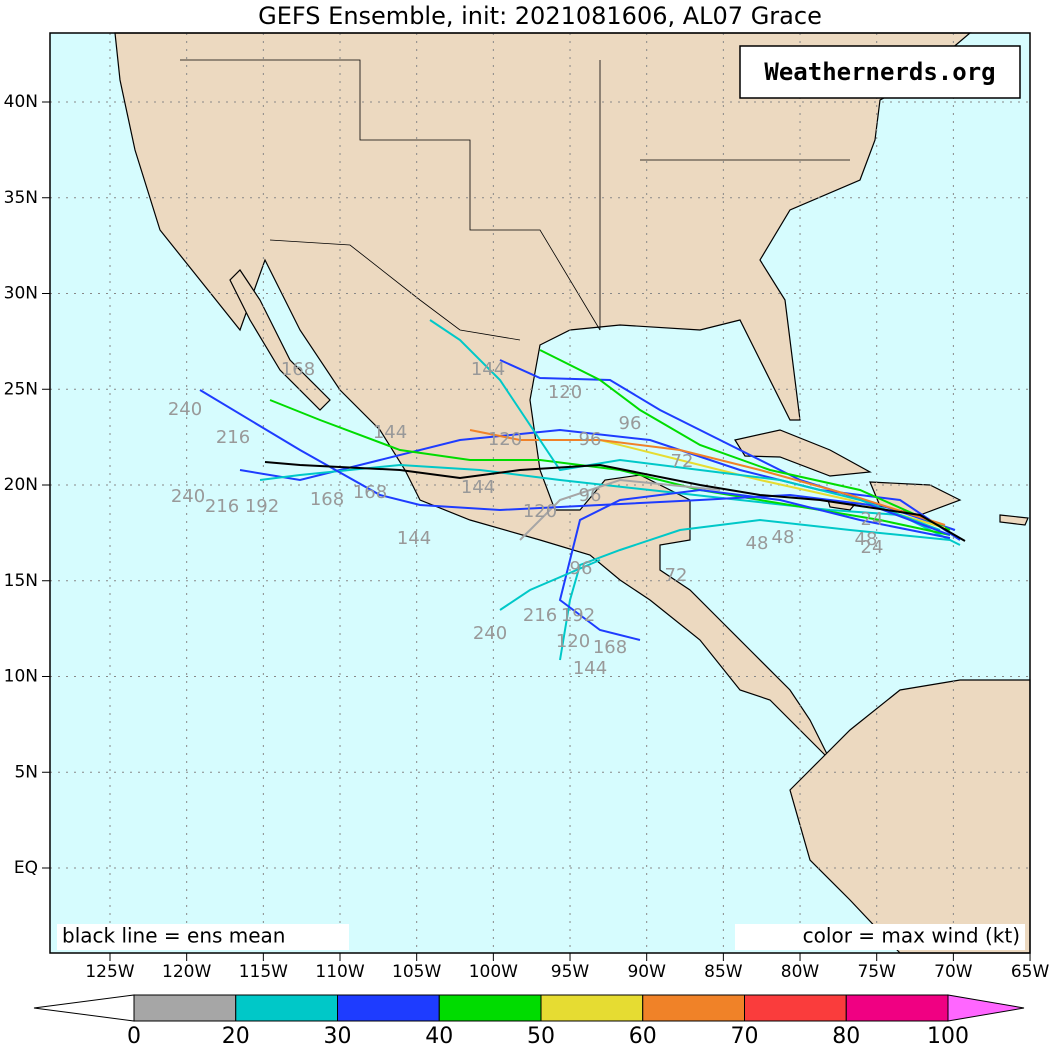  What do you see at coordinates (339, 972) in the screenshot?
I see `x-tick-label: 110W` at bounding box center [339, 972].